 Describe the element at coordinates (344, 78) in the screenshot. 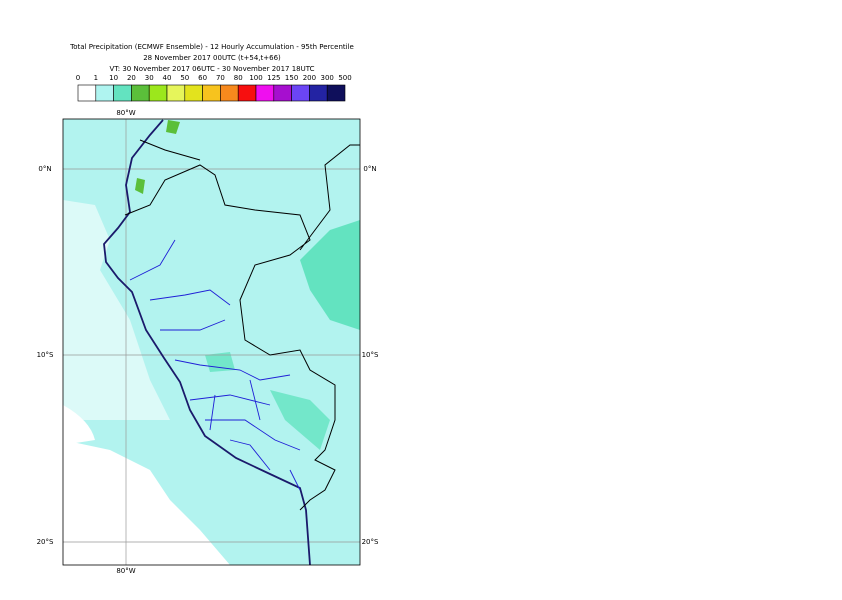

I see `legend-label: 500` at that location.